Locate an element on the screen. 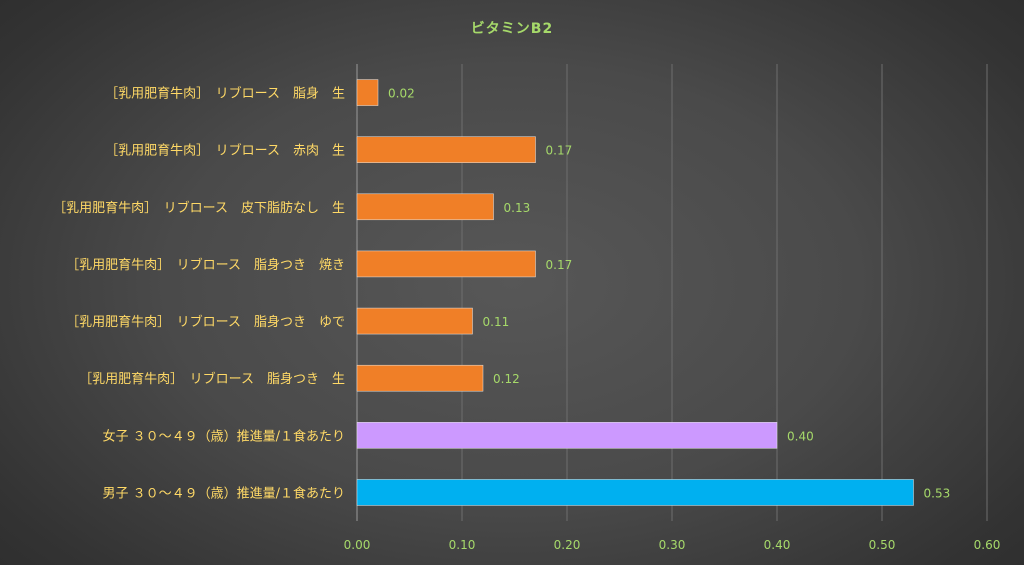 The image size is (1024, 565). category-label: 女子 ３０～４９（歳）推進量/１食あたり is located at coordinates (223, 436).